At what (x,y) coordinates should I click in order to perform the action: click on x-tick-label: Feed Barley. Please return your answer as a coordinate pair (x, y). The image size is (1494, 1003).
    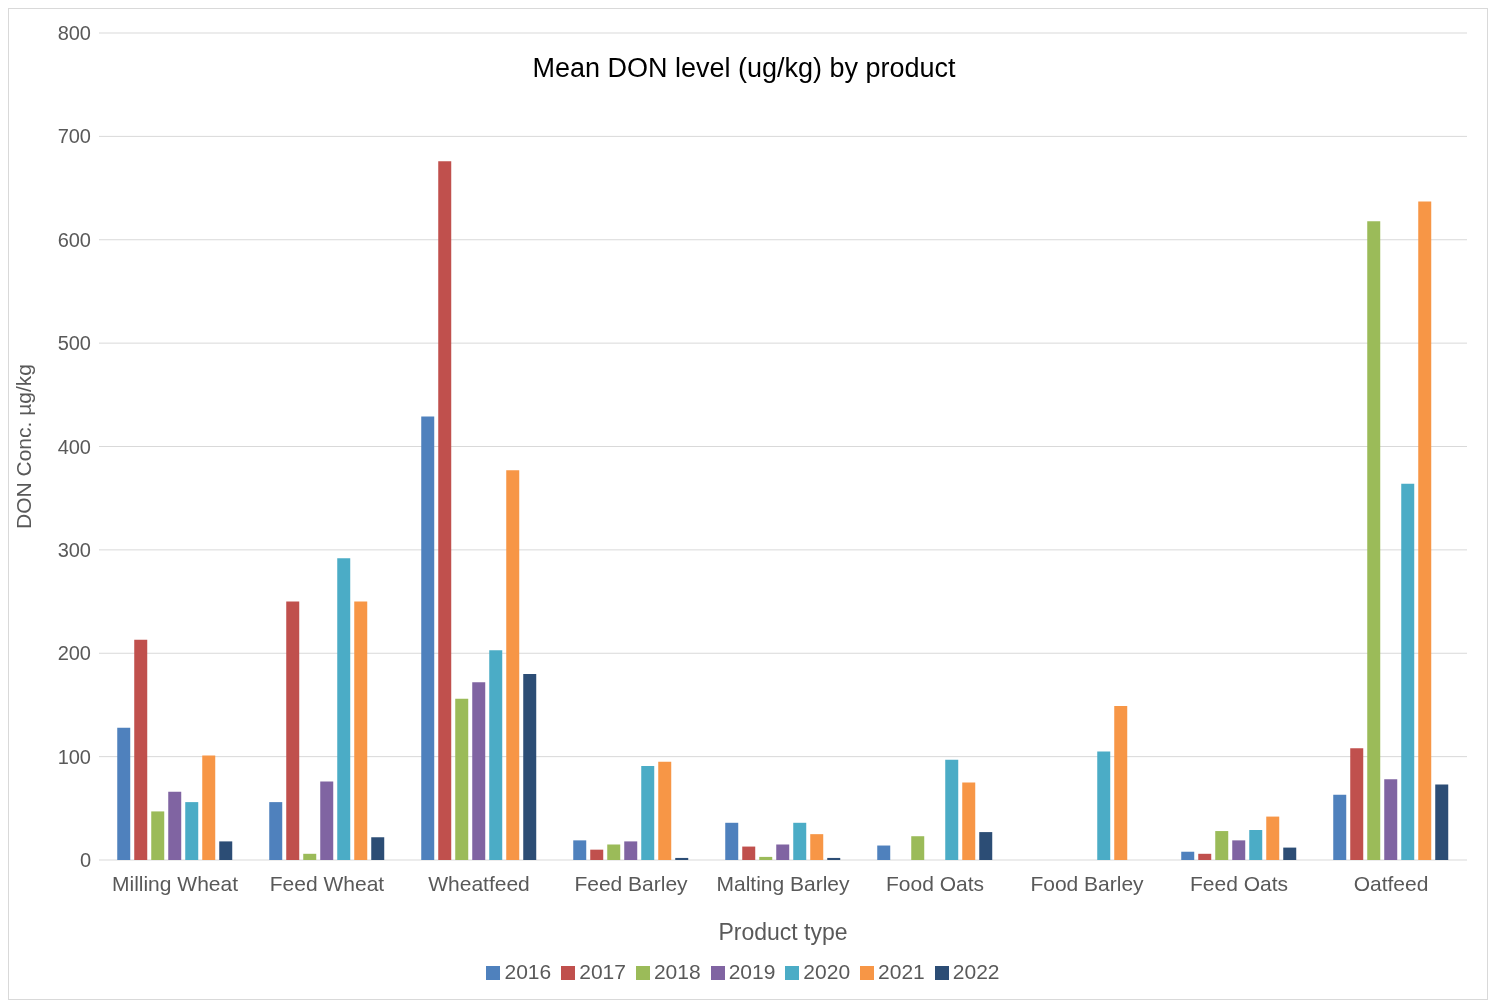
    Looking at the image, I should click on (631, 883).